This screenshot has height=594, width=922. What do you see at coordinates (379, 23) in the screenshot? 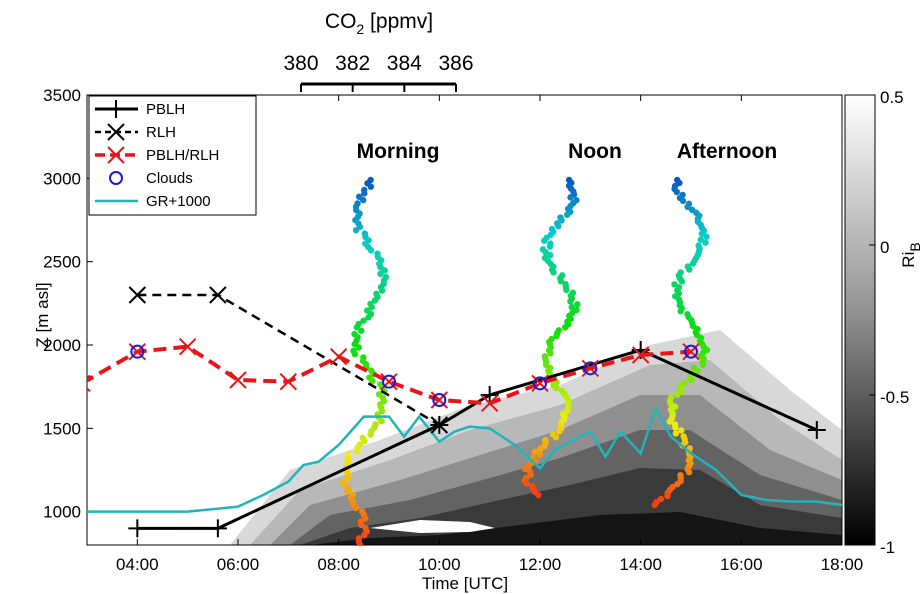
I see `co2-axis-label: CO2 [ppmv]` at bounding box center [379, 23].